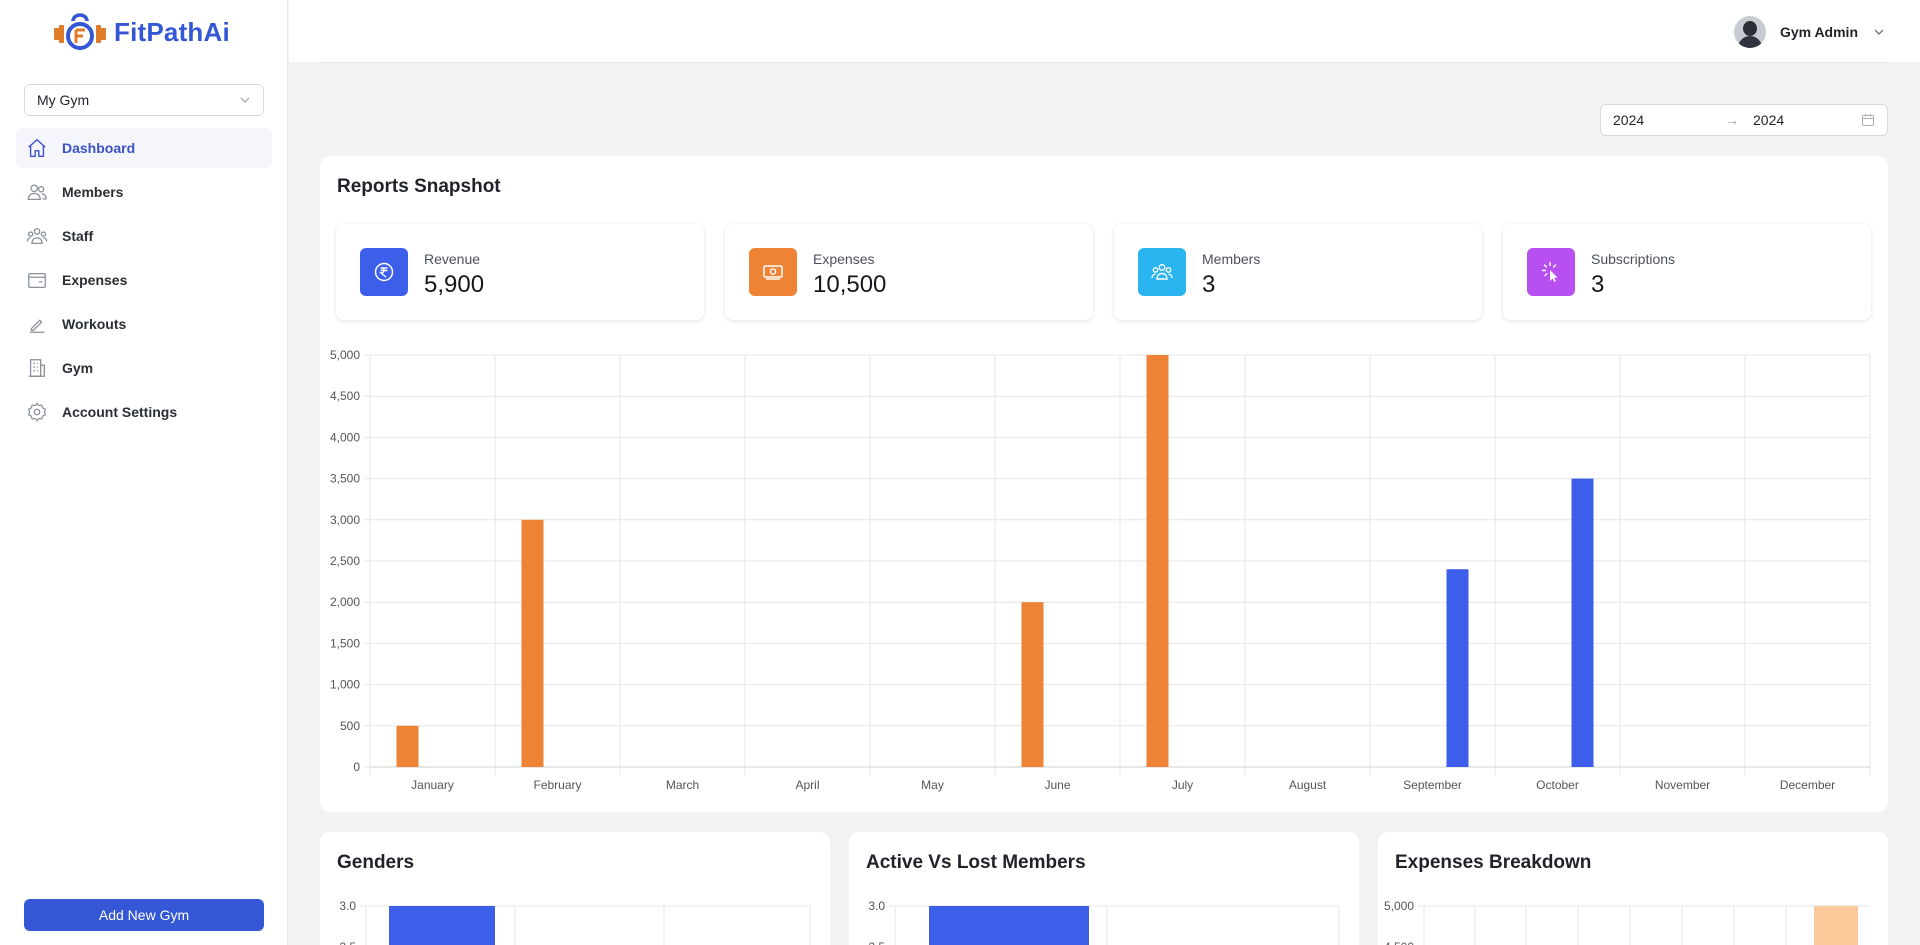  I want to click on y-tick-label: 500, so click(350, 726).